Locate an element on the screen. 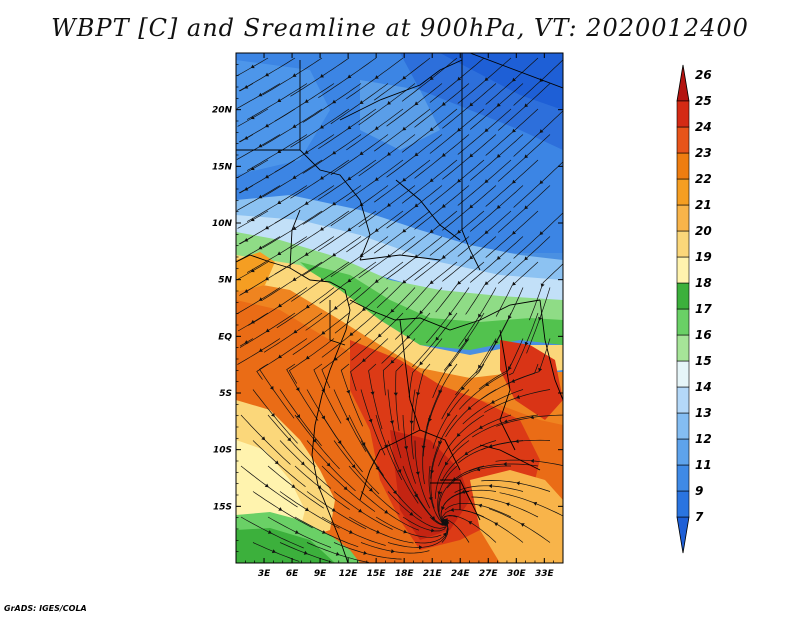 This screenshot has width=800, height=618. colorbar-label: 13 is located at coordinates (703, 413).